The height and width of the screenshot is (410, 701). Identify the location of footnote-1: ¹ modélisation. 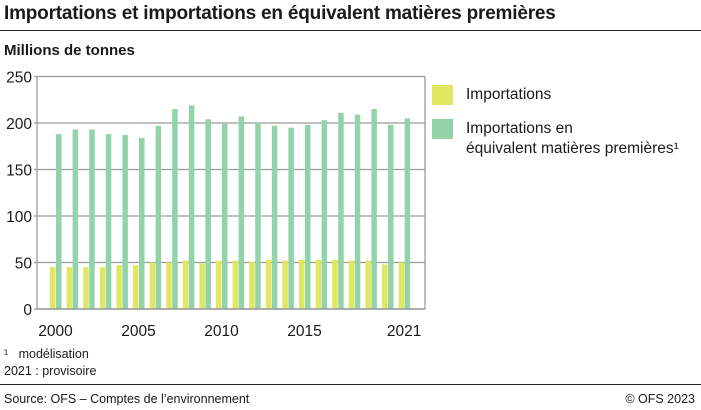
(46, 354).